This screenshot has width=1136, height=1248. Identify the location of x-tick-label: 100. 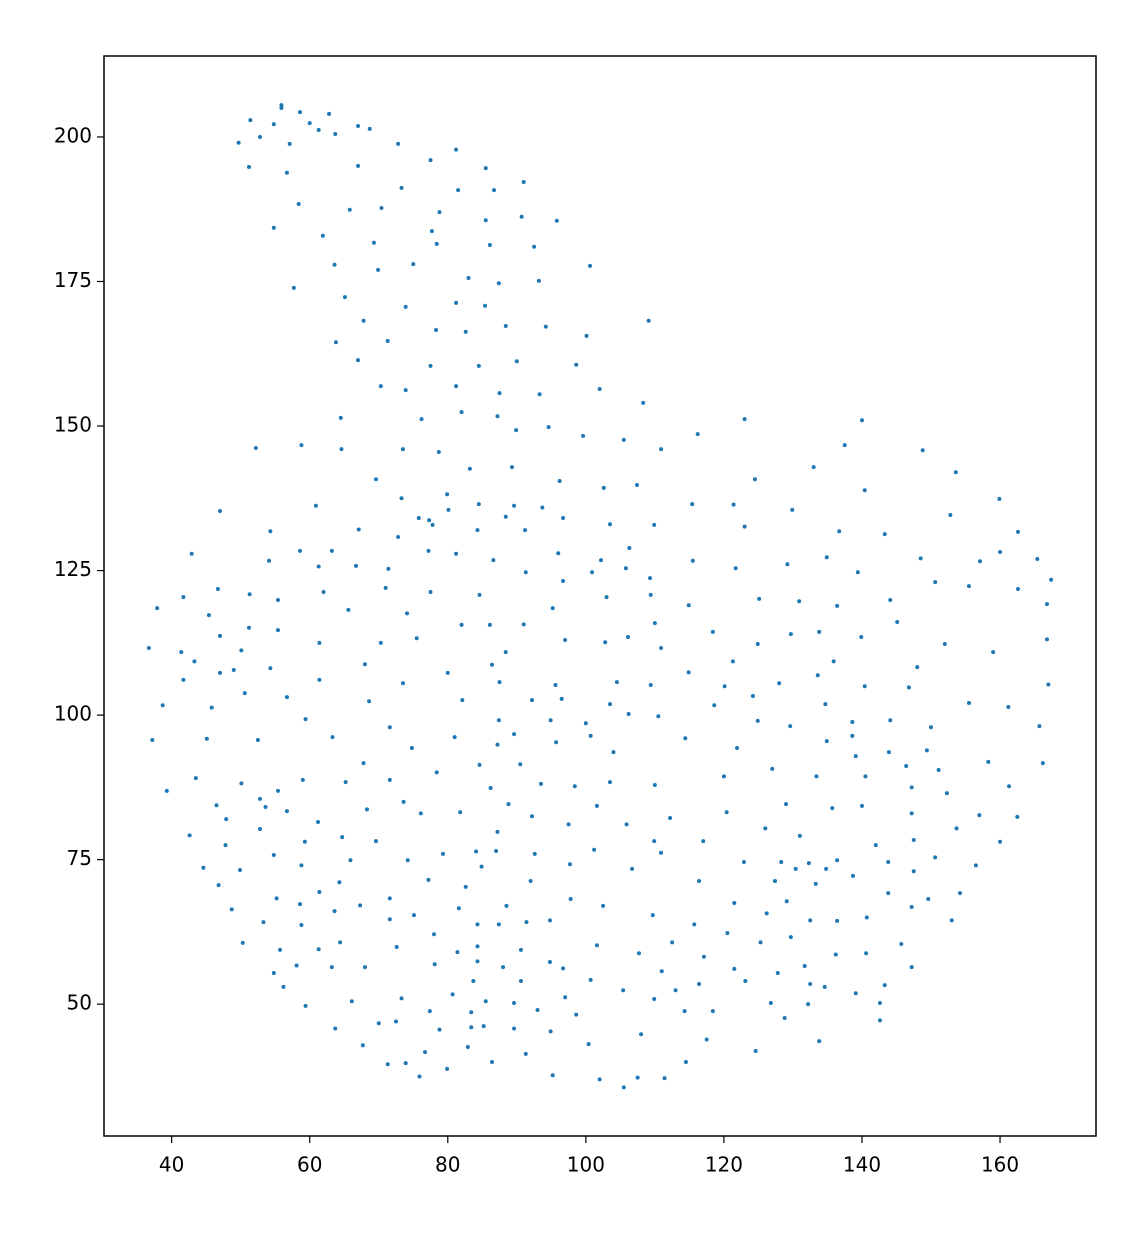
(586, 1165).